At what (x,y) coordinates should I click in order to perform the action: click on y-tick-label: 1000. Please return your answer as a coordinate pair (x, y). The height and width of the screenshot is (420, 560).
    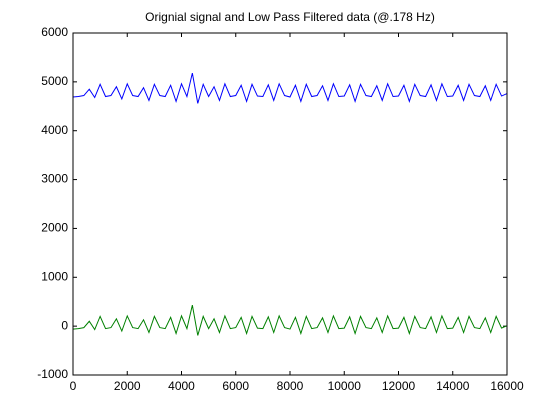
    Looking at the image, I should click on (54, 276).